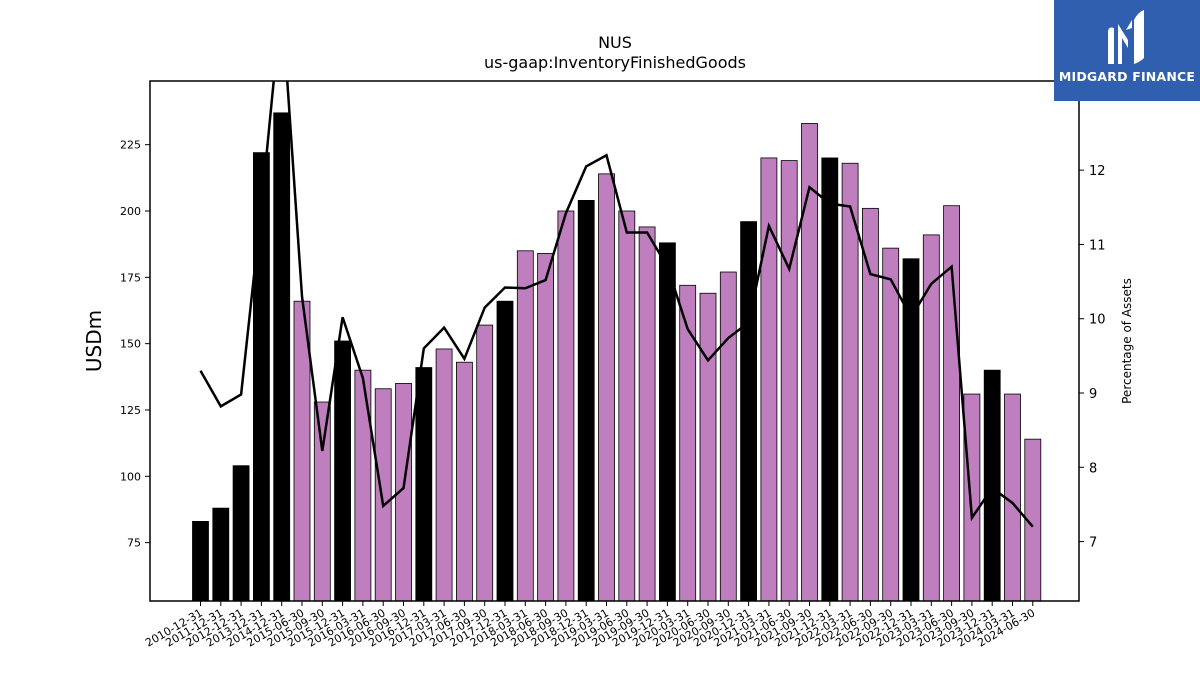 This screenshot has width=1200, height=675. I want to click on y2-tick-label: 11, so click(1097, 245).